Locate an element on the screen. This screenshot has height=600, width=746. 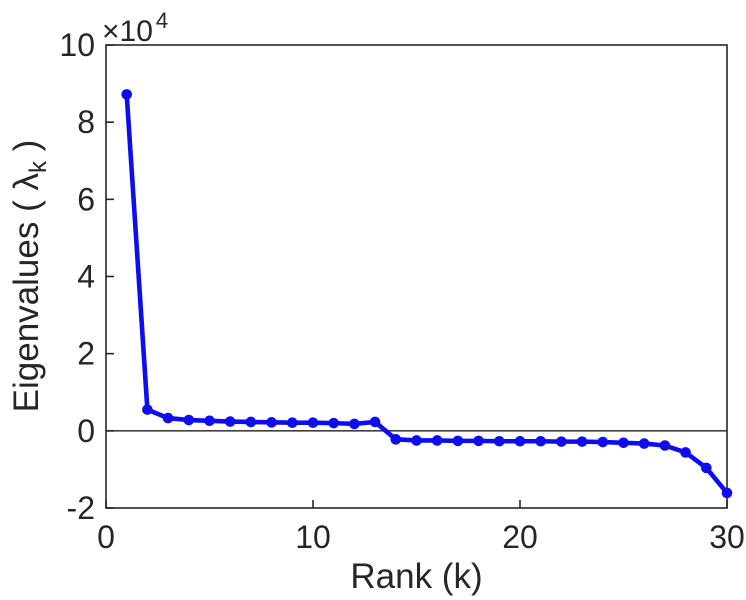
multiplier-base: ×10 is located at coordinates (127, 31).